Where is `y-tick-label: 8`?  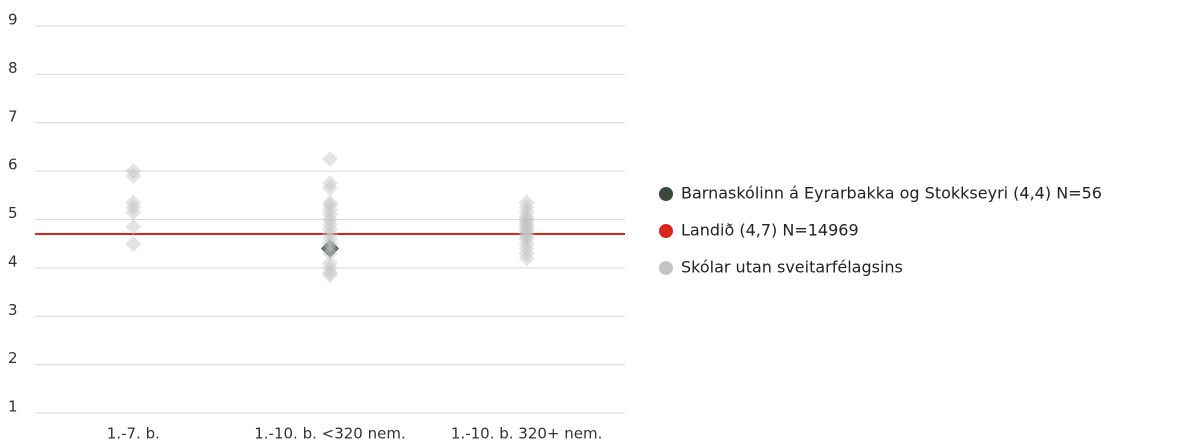 y-tick-label: 8 is located at coordinates (13, 68).